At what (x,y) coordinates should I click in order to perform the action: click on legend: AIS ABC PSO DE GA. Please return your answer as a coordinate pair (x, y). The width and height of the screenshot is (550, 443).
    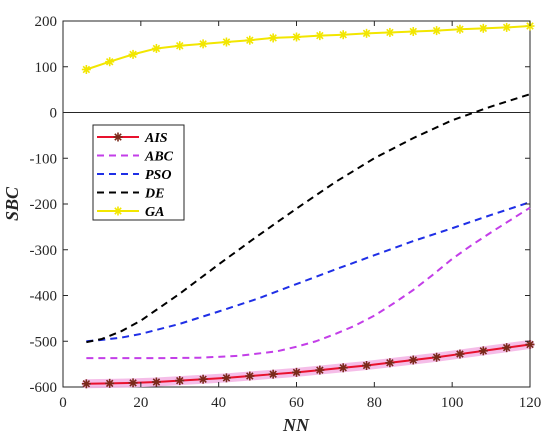
    Looking at the image, I should click on (138, 172).